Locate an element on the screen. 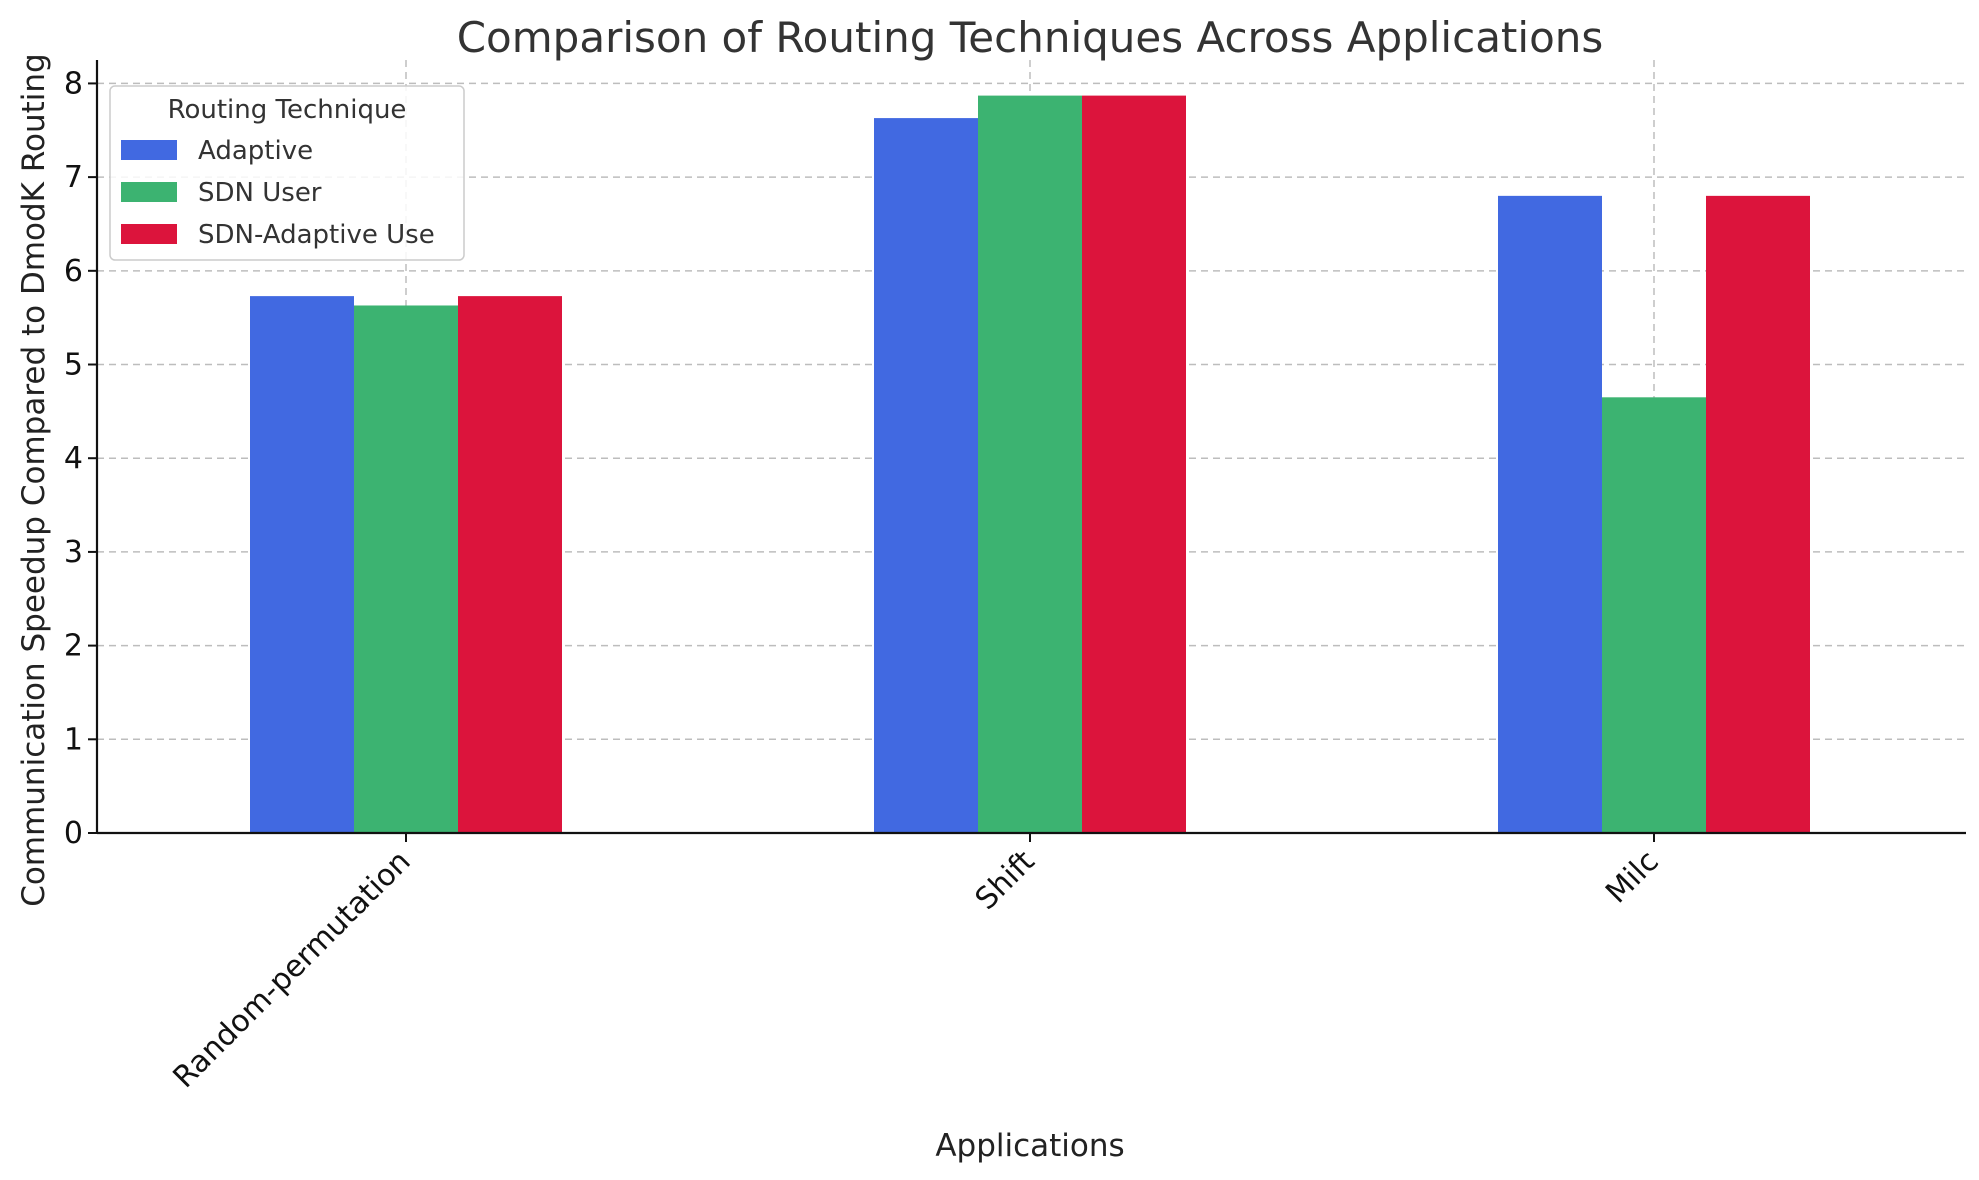  legend-box is located at coordinates (287, 173).